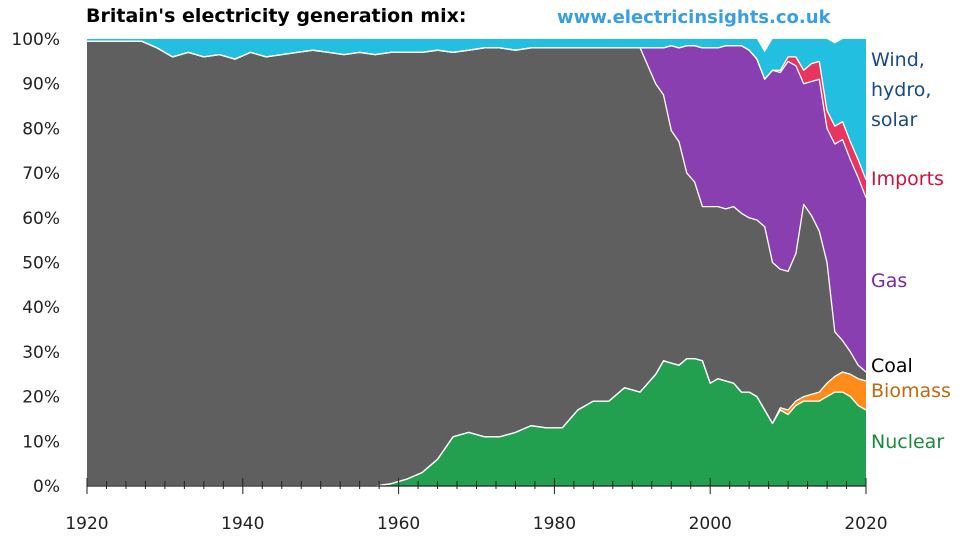 Image resolution: width=965 pixels, height=546 pixels. Describe the element at coordinates (41, 353) in the screenshot. I see `y-tick-label: 30%` at that location.